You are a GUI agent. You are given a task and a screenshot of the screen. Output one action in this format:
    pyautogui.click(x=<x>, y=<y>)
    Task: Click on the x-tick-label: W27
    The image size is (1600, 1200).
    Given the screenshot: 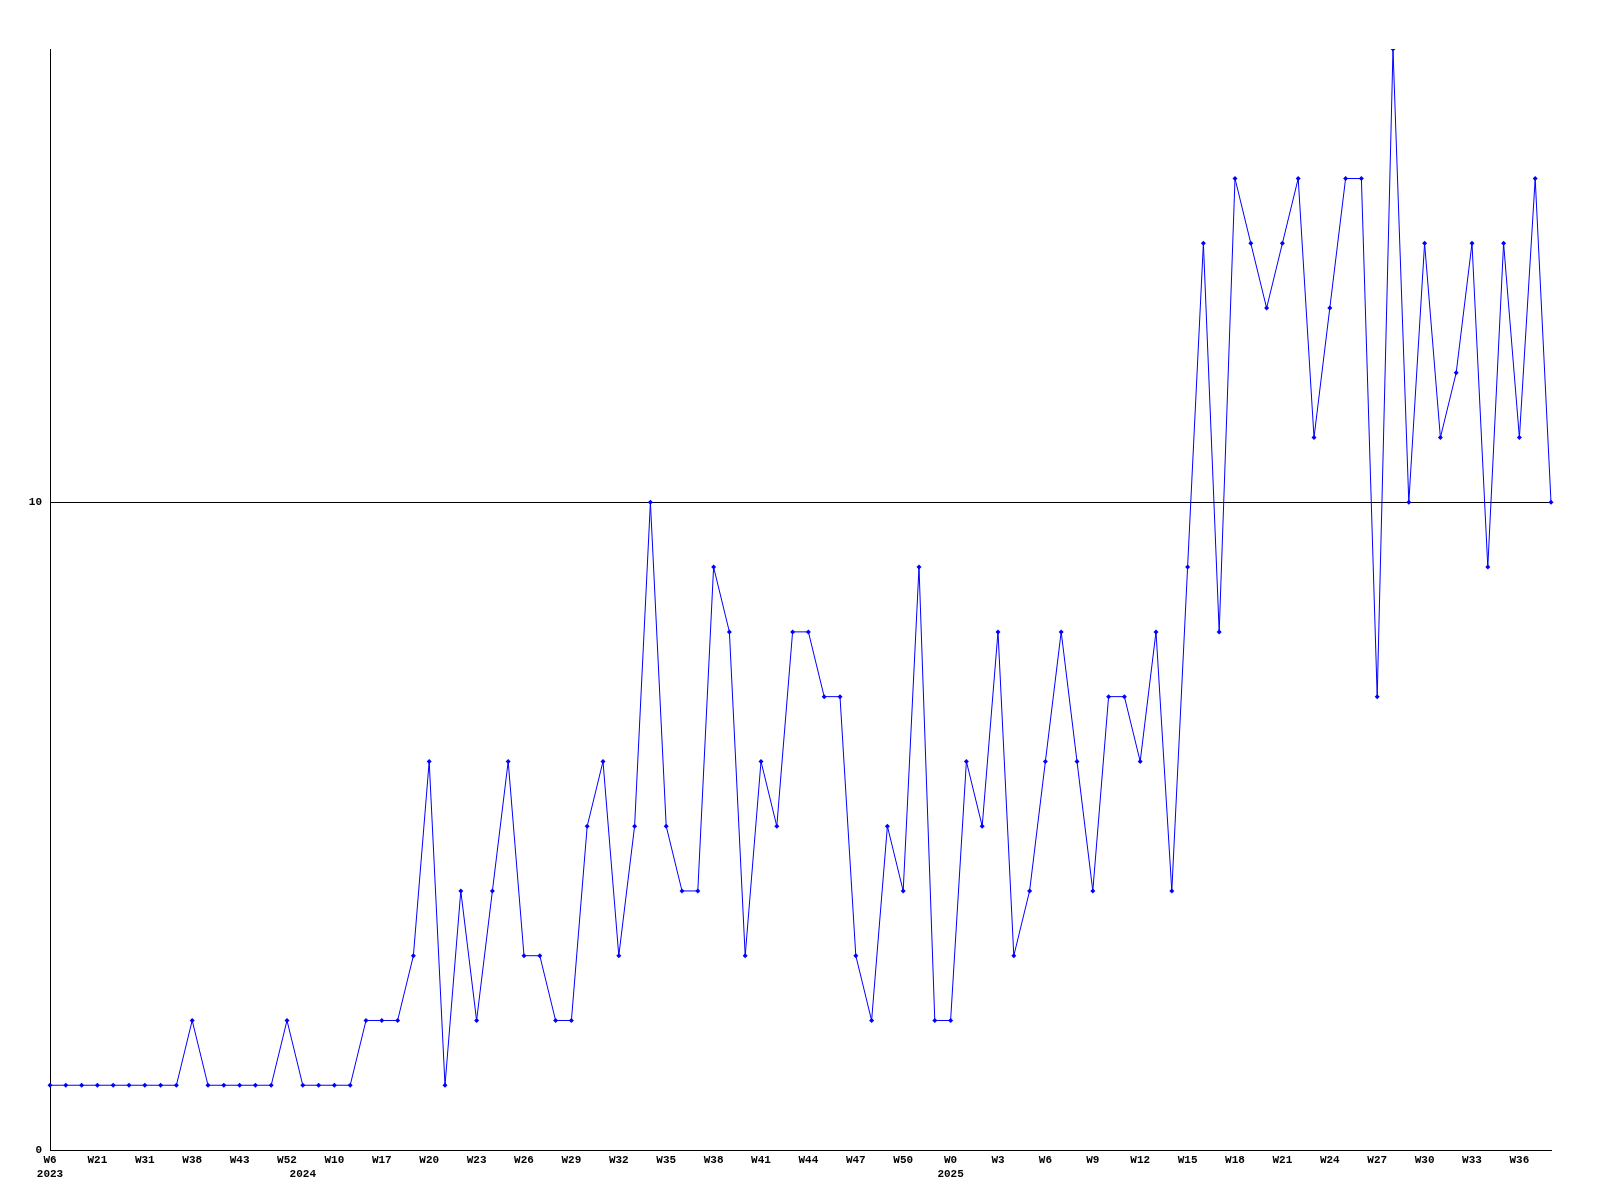 What is the action you would take?
    pyautogui.click(x=1377, y=1160)
    